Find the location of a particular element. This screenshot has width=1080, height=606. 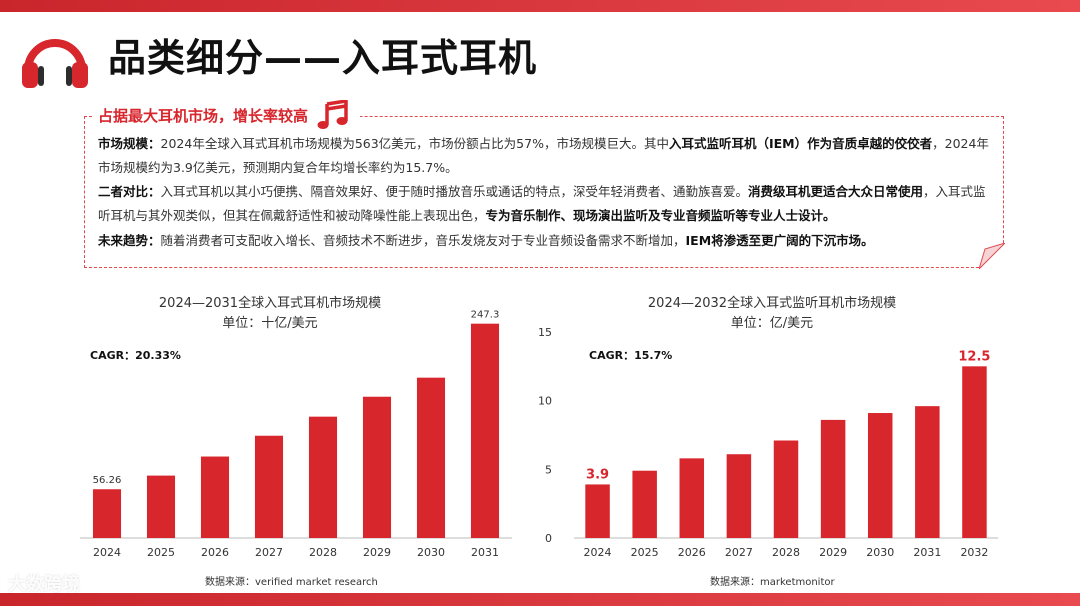

chart2-xtick-2032: 2032 is located at coordinates (974, 552).